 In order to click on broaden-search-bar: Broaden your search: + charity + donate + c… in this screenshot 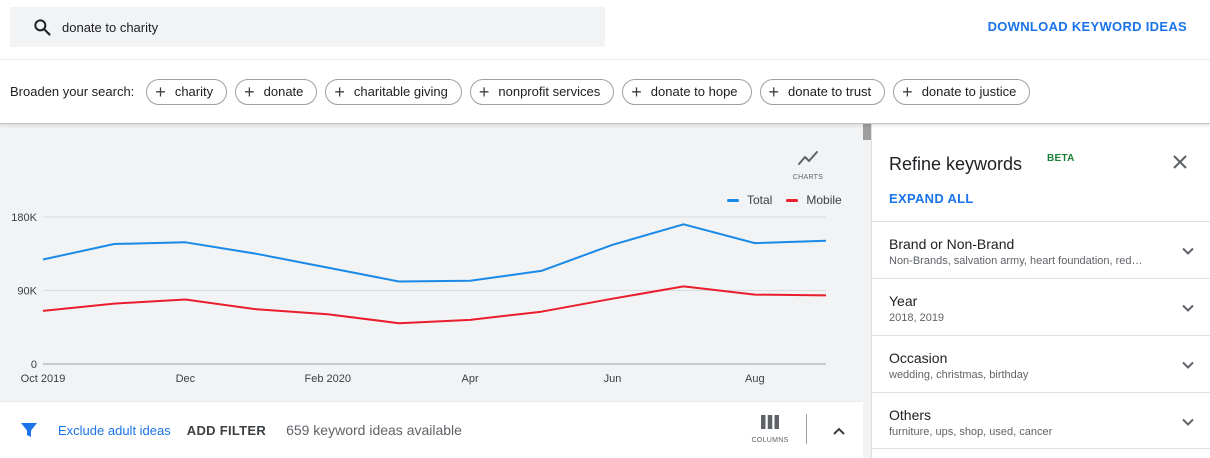, I will do `click(605, 92)`.